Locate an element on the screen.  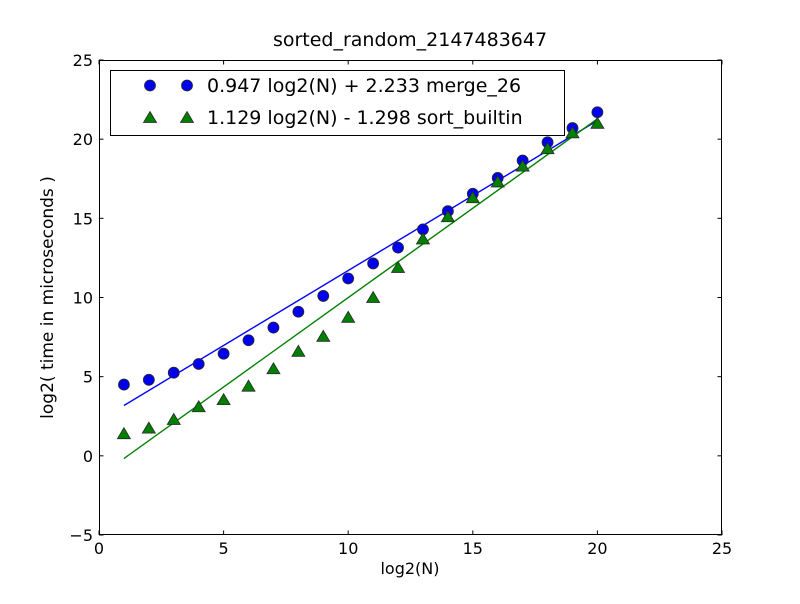
y-tick-label: 10 is located at coordinates (83, 298).